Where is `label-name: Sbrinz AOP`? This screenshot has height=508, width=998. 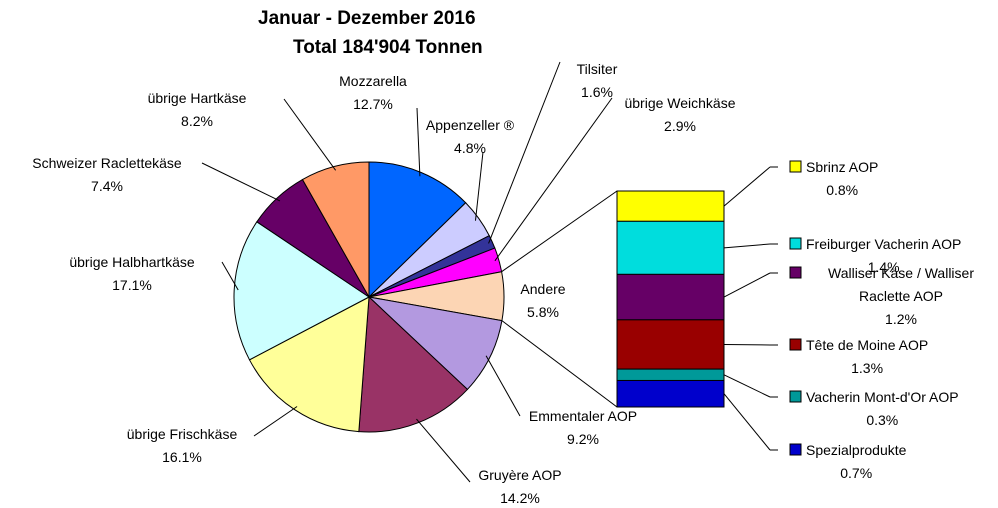
label-name: Sbrinz AOP is located at coordinates (842, 167).